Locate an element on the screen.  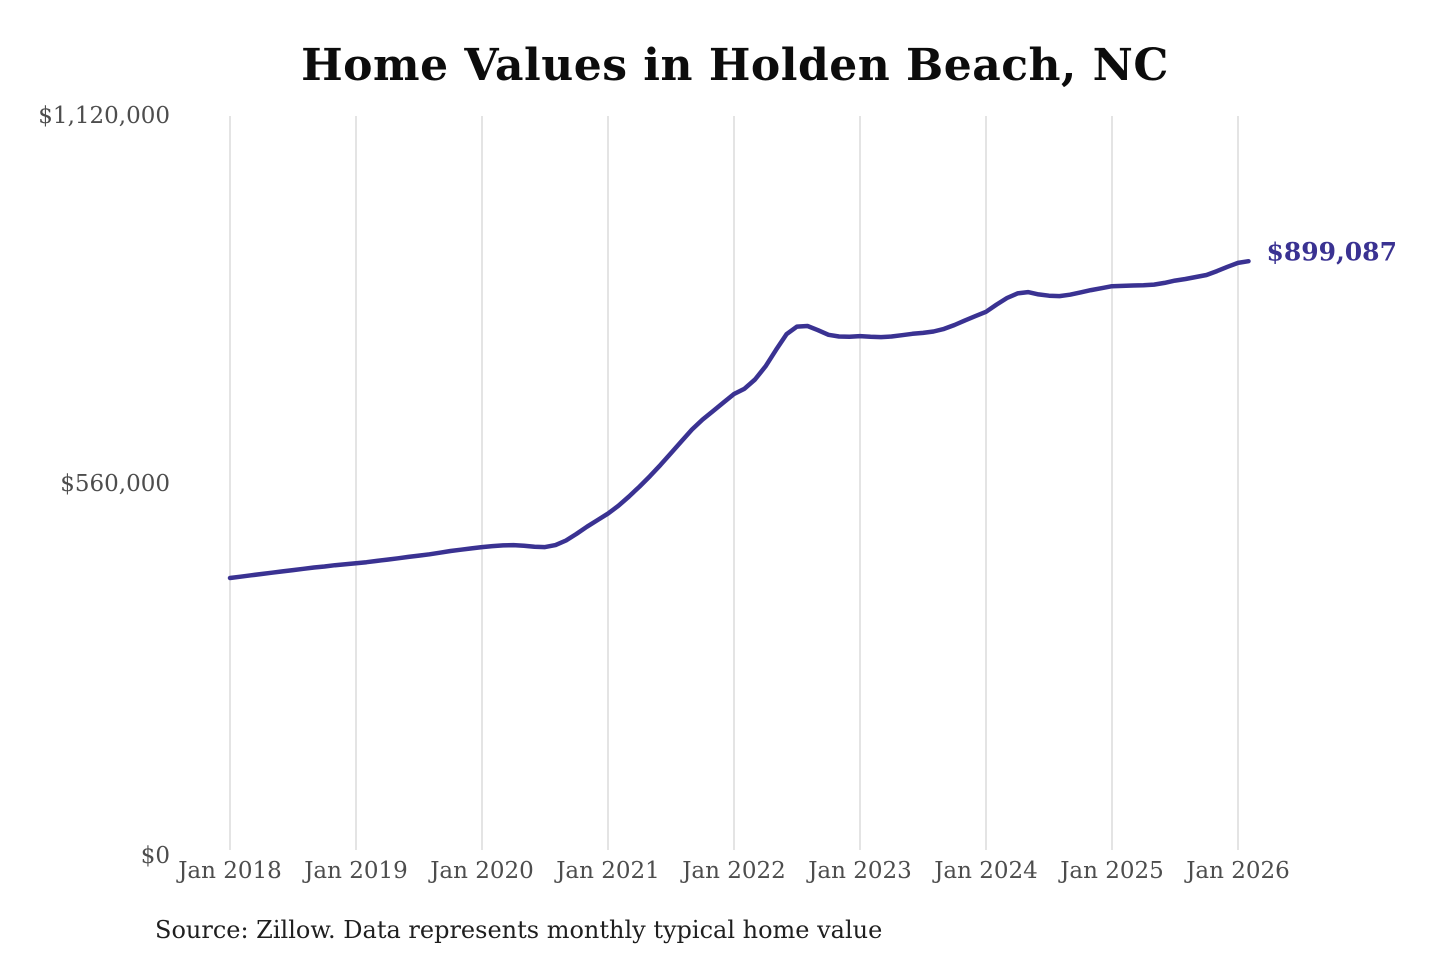
x-tick-label: Jan 2025 is located at coordinates (1112, 871).